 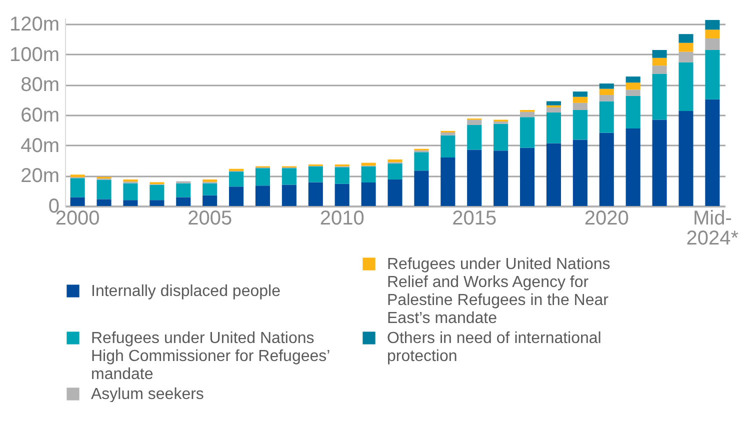 I want to click on x-tick-label: 2005, so click(x=210, y=219).